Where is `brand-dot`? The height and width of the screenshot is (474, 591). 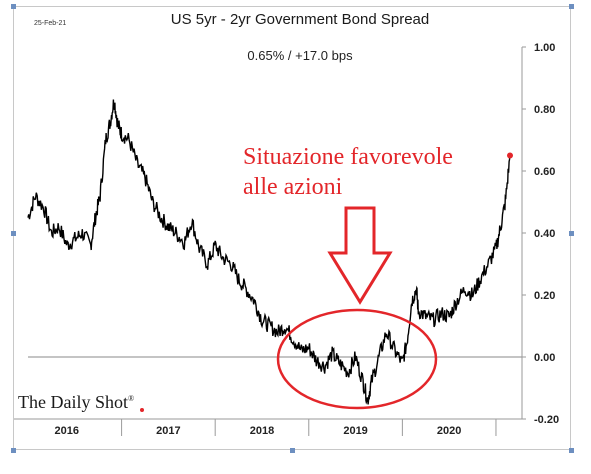
brand-dot is located at coordinates (142, 410).